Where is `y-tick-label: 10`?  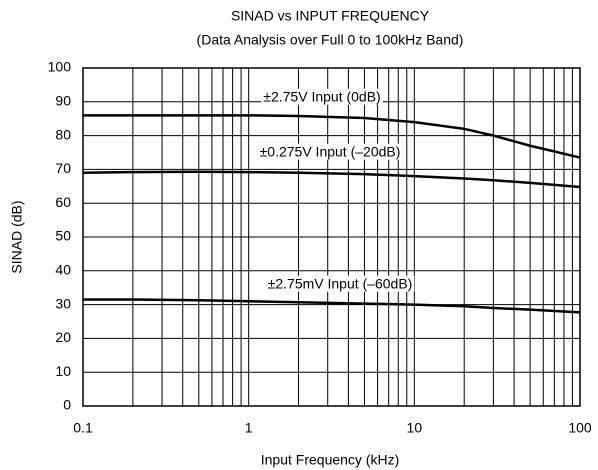 y-tick-label: 10 is located at coordinates (63, 371).